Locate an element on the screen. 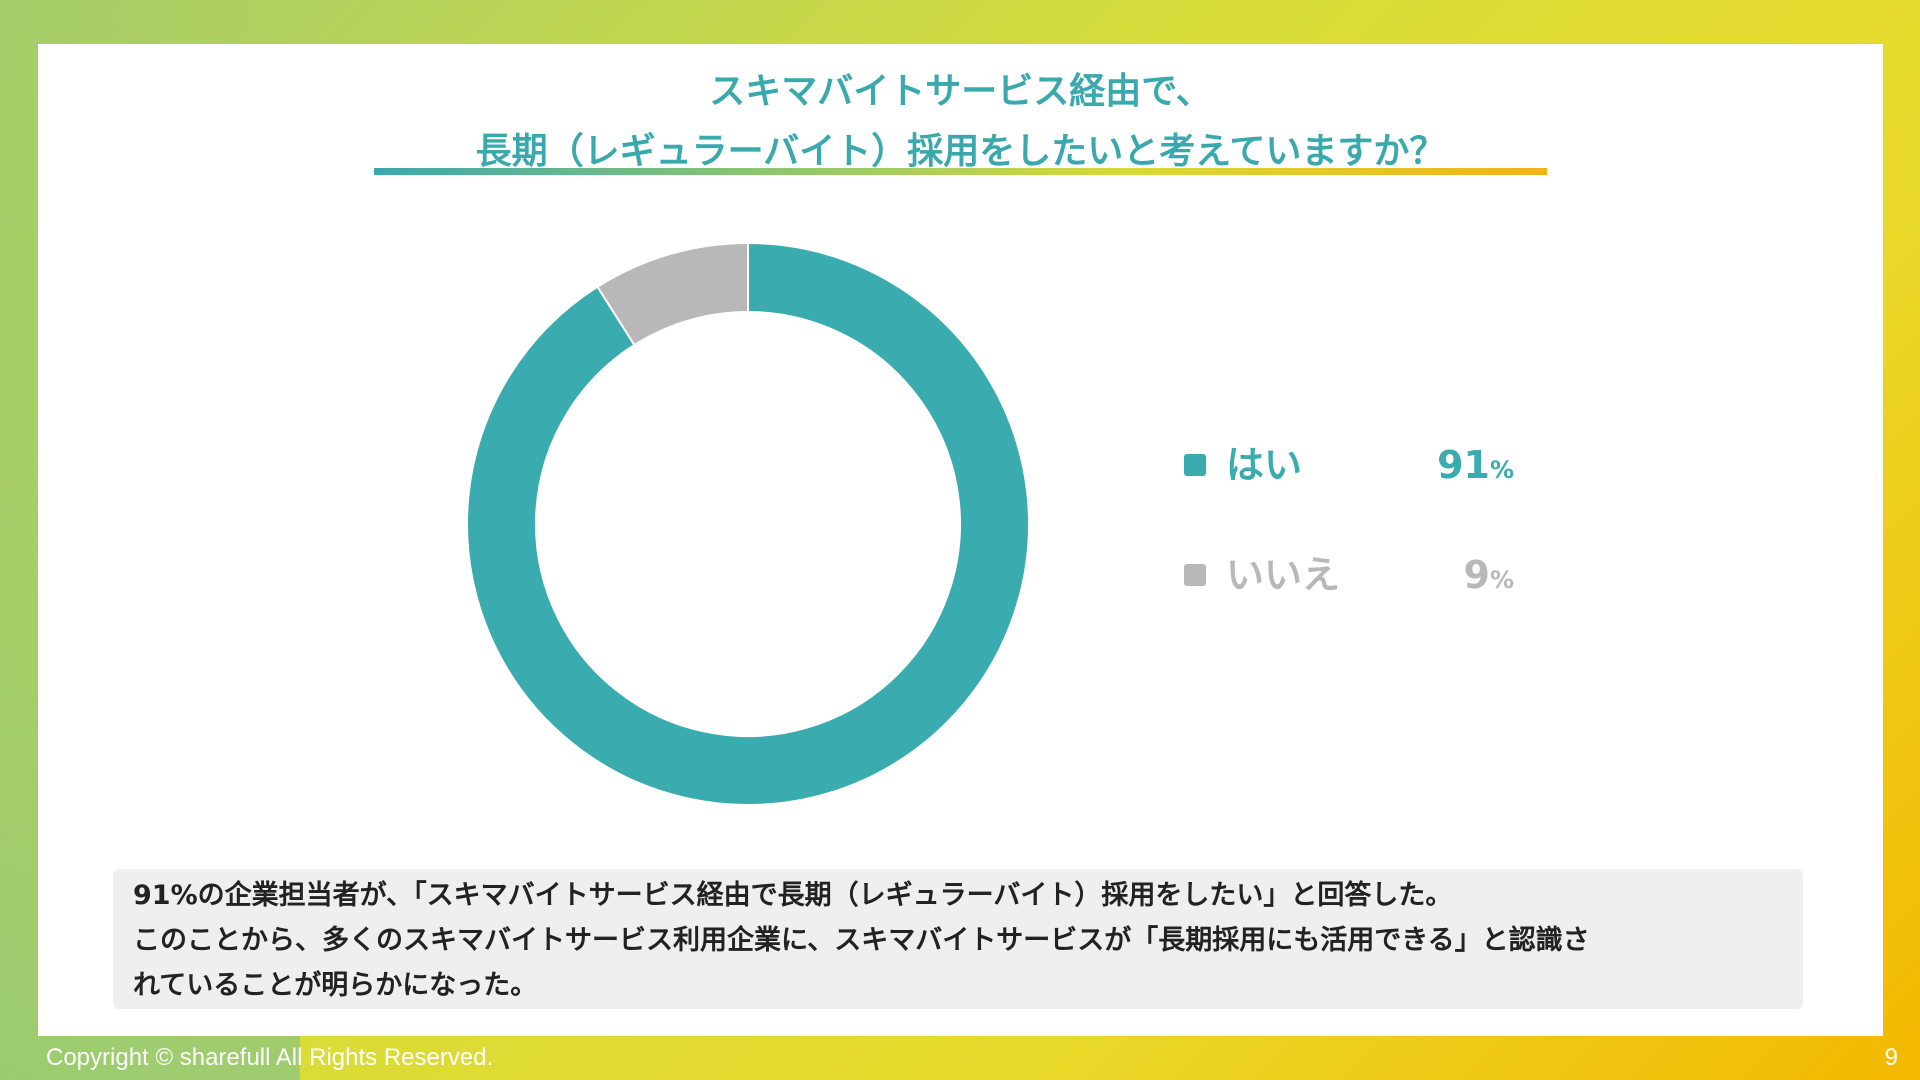 This screenshot has width=1920, height=1080. legend-swatch-yes is located at coordinates (1195, 465).